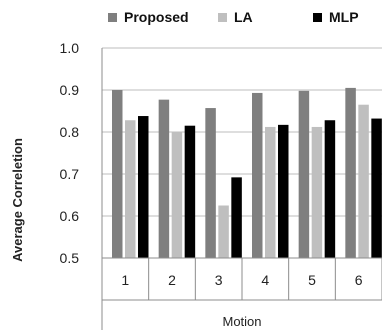 This screenshot has height=330, width=382. What do you see at coordinates (172, 280) in the screenshot?
I see `x-tick-label: 2` at bounding box center [172, 280].